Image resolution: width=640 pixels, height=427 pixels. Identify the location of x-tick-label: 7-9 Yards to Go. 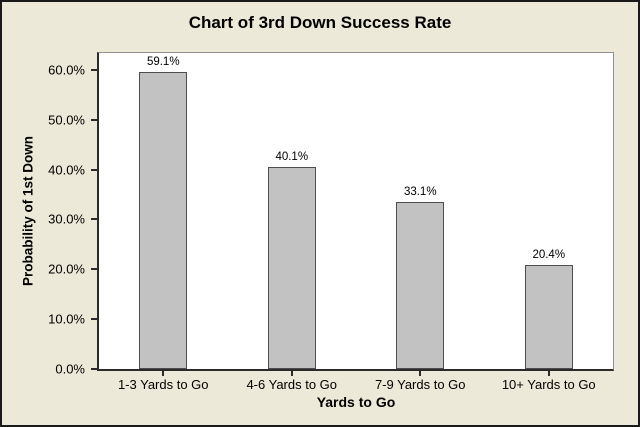
(420, 384).